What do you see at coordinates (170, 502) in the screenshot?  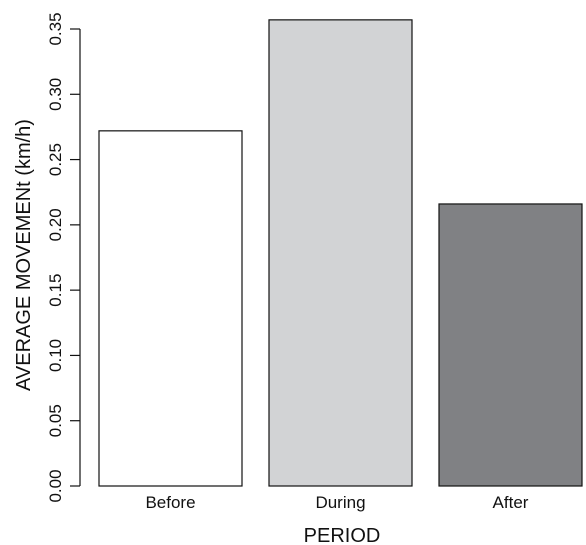 I see `x-tick-label-before: Before` at bounding box center [170, 502].